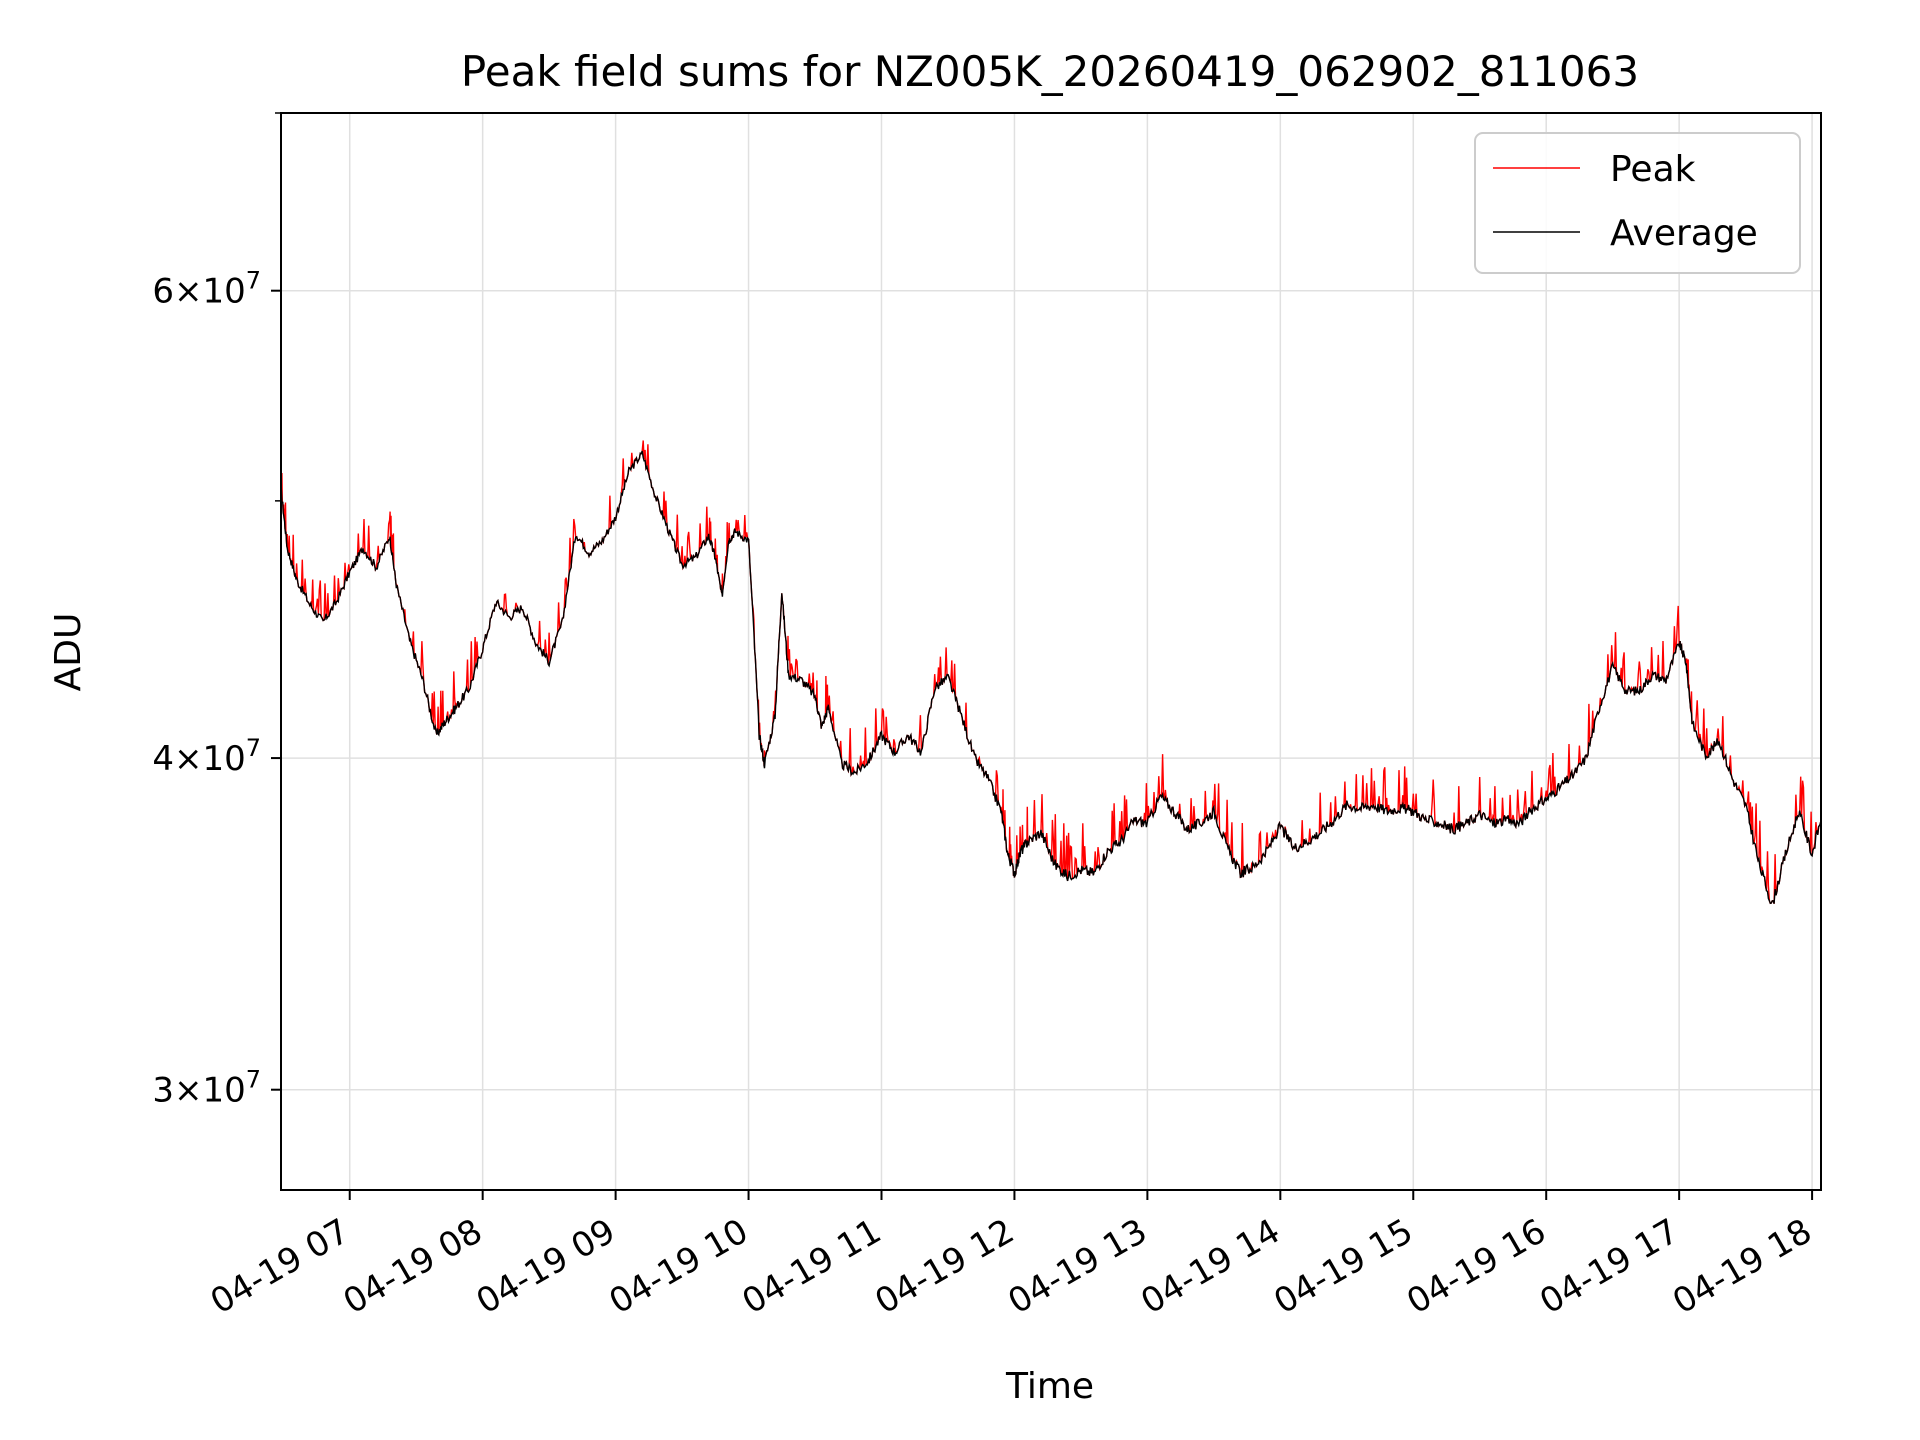  What do you see at coordinates (163, 759) in the screenshot?
I see `y-tick-mantissa: 4` at bounding box center [163, 759].